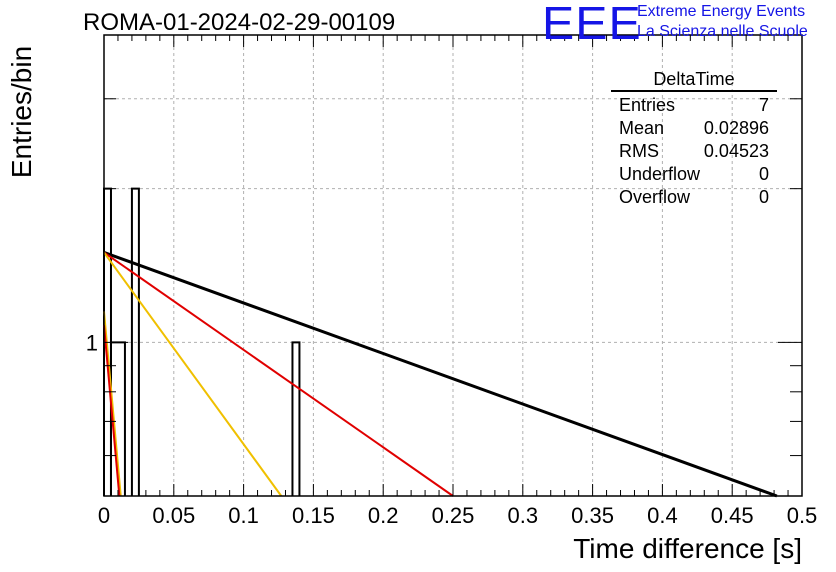 The height and width of the screenshot is (572, 836). What do you see at coordinates (104, 515) in the screenshot?
I see `x-tick-label: 0` at bounding box center [104, 515].